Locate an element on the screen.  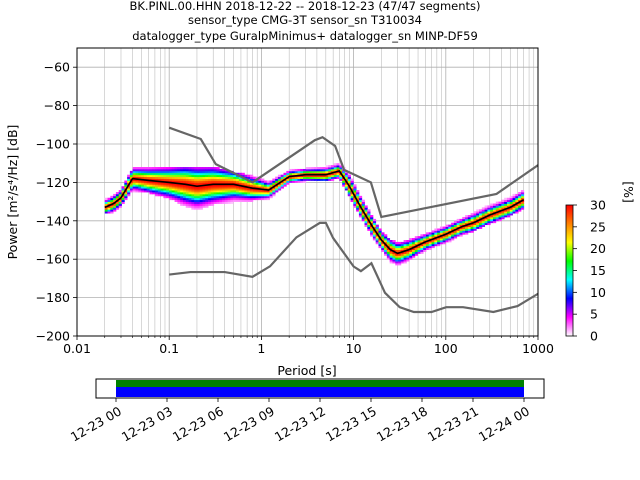
y-tick-label: −140 is located at coordinates (53, 220).